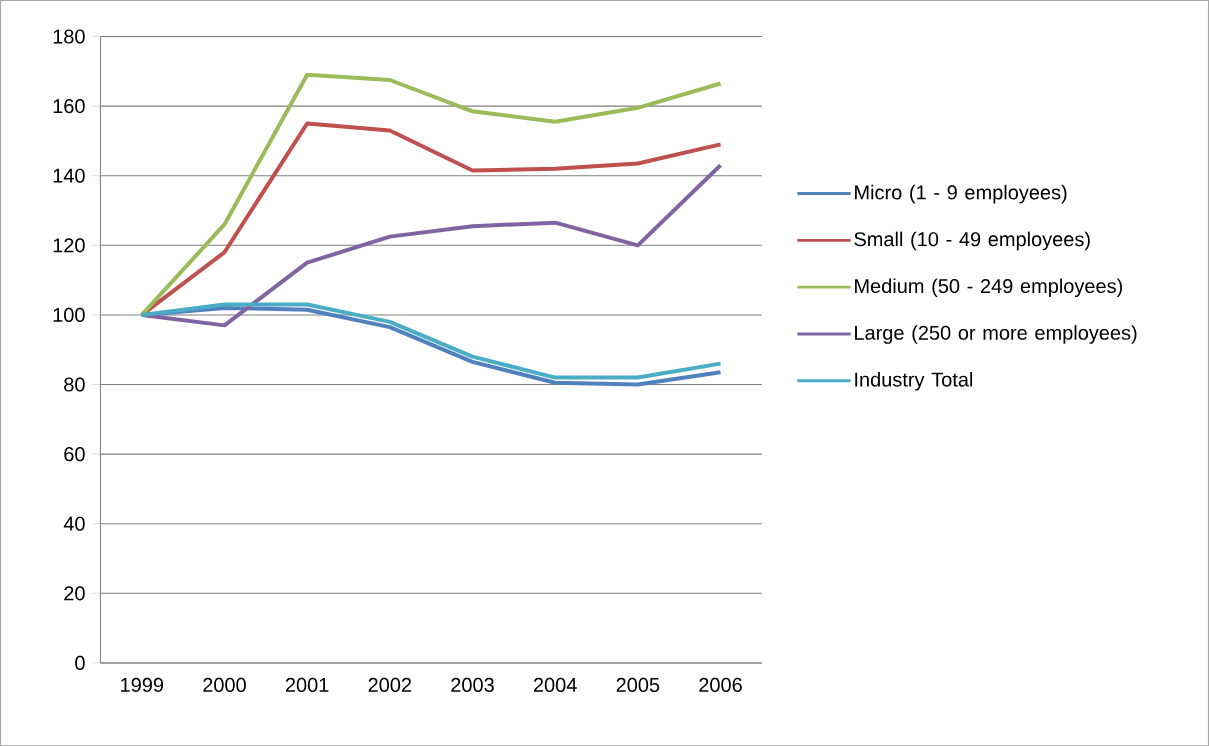  Describe the element at coordinates (74, 523) in the screenshot. I see `y-tick-label: 40` at that location.